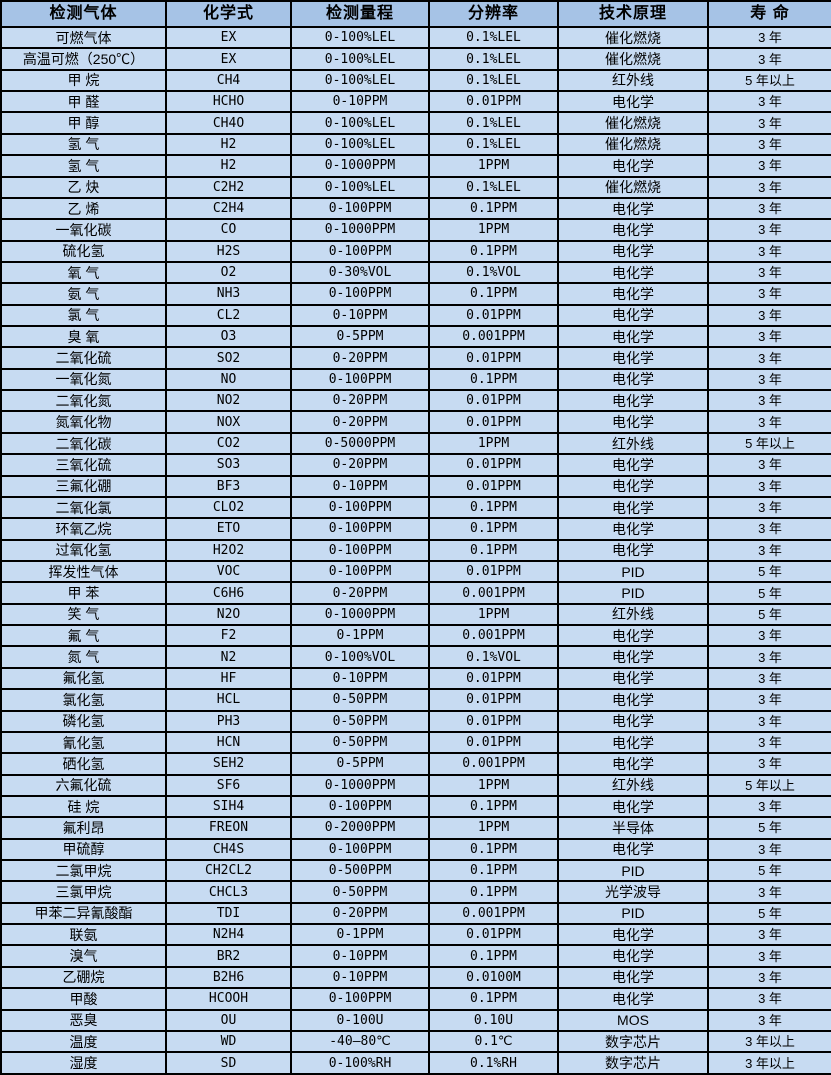 Image resolution: width=831 pixels, height=1075 pixels. What do you see at coordinates (228, 593) in the screenshot?
I see `cell-formula: C6H6` at bounding box center [228, 593].